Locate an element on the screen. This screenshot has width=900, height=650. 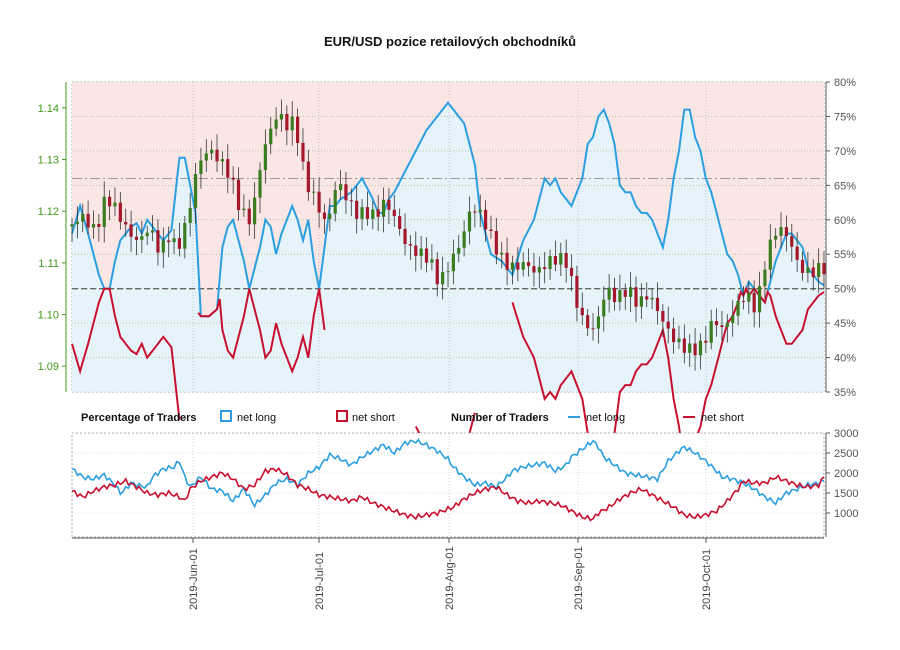
pct-tick-label: 55% is located at coordinates (845, 255).